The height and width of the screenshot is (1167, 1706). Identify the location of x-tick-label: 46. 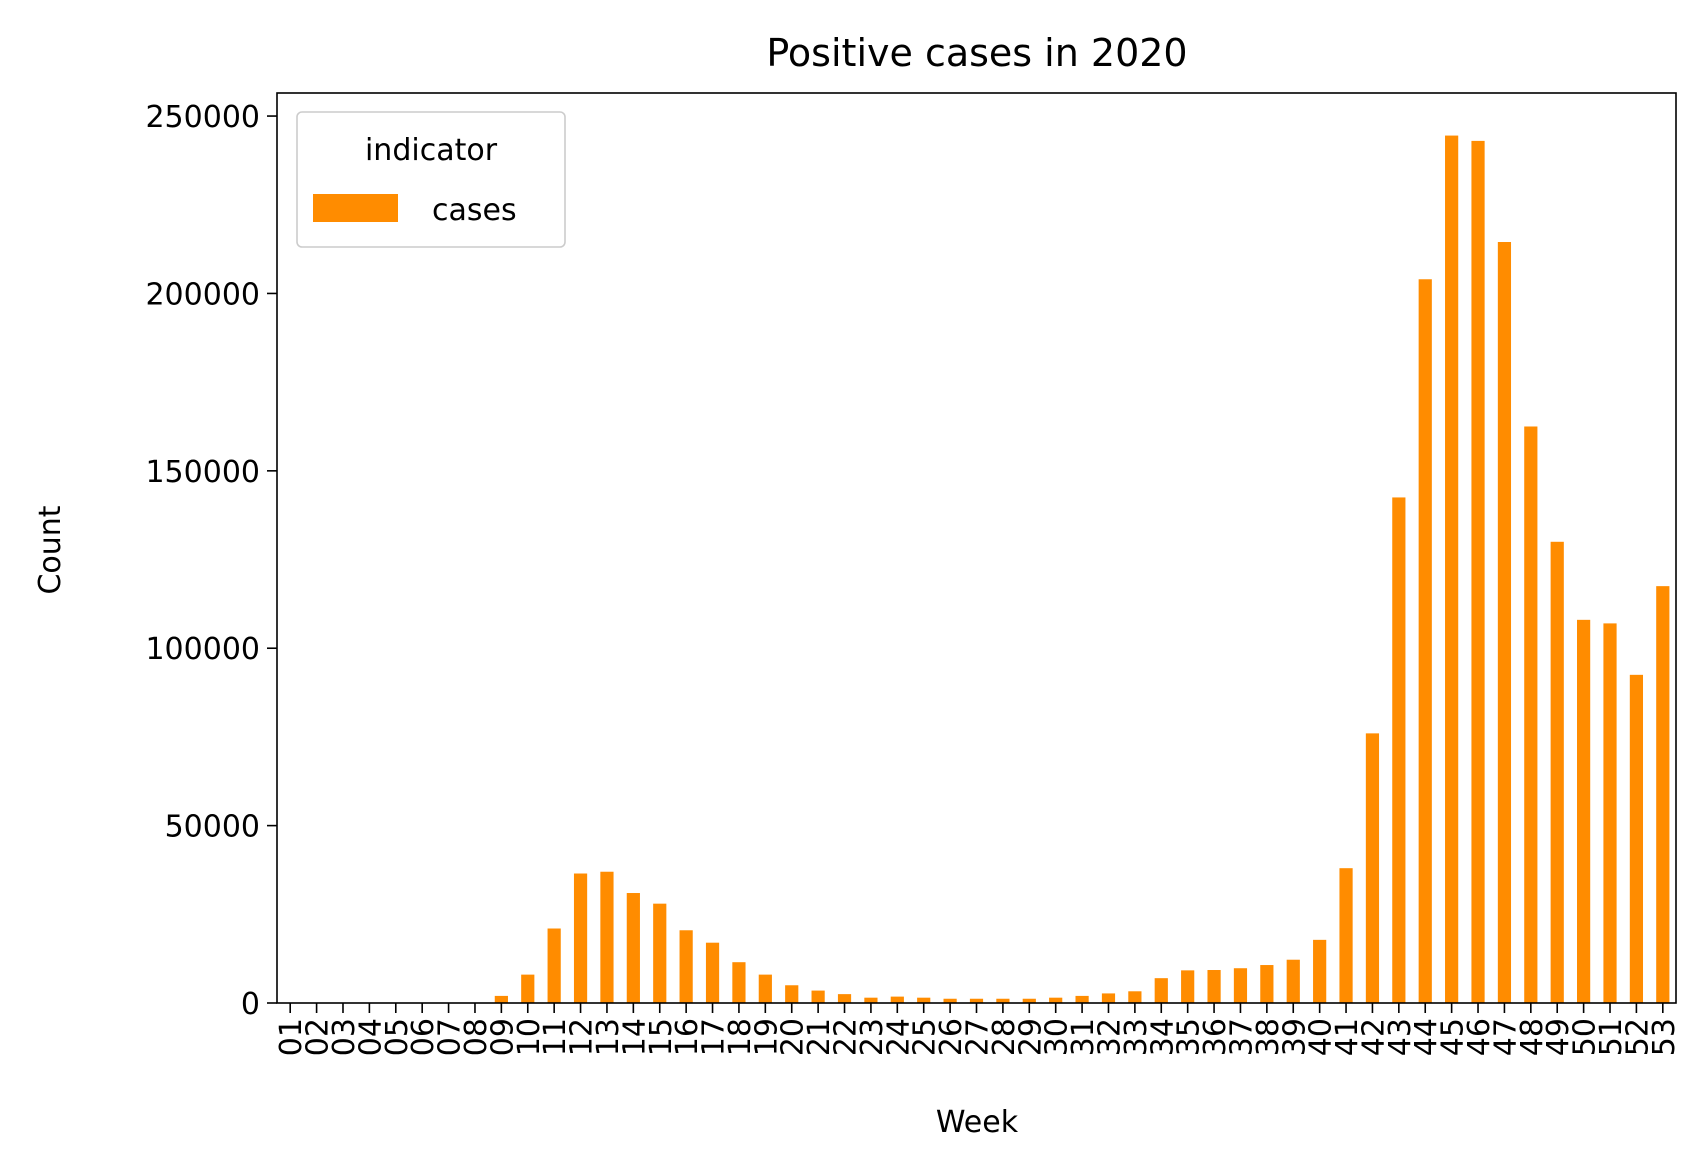
(1479, 1037).